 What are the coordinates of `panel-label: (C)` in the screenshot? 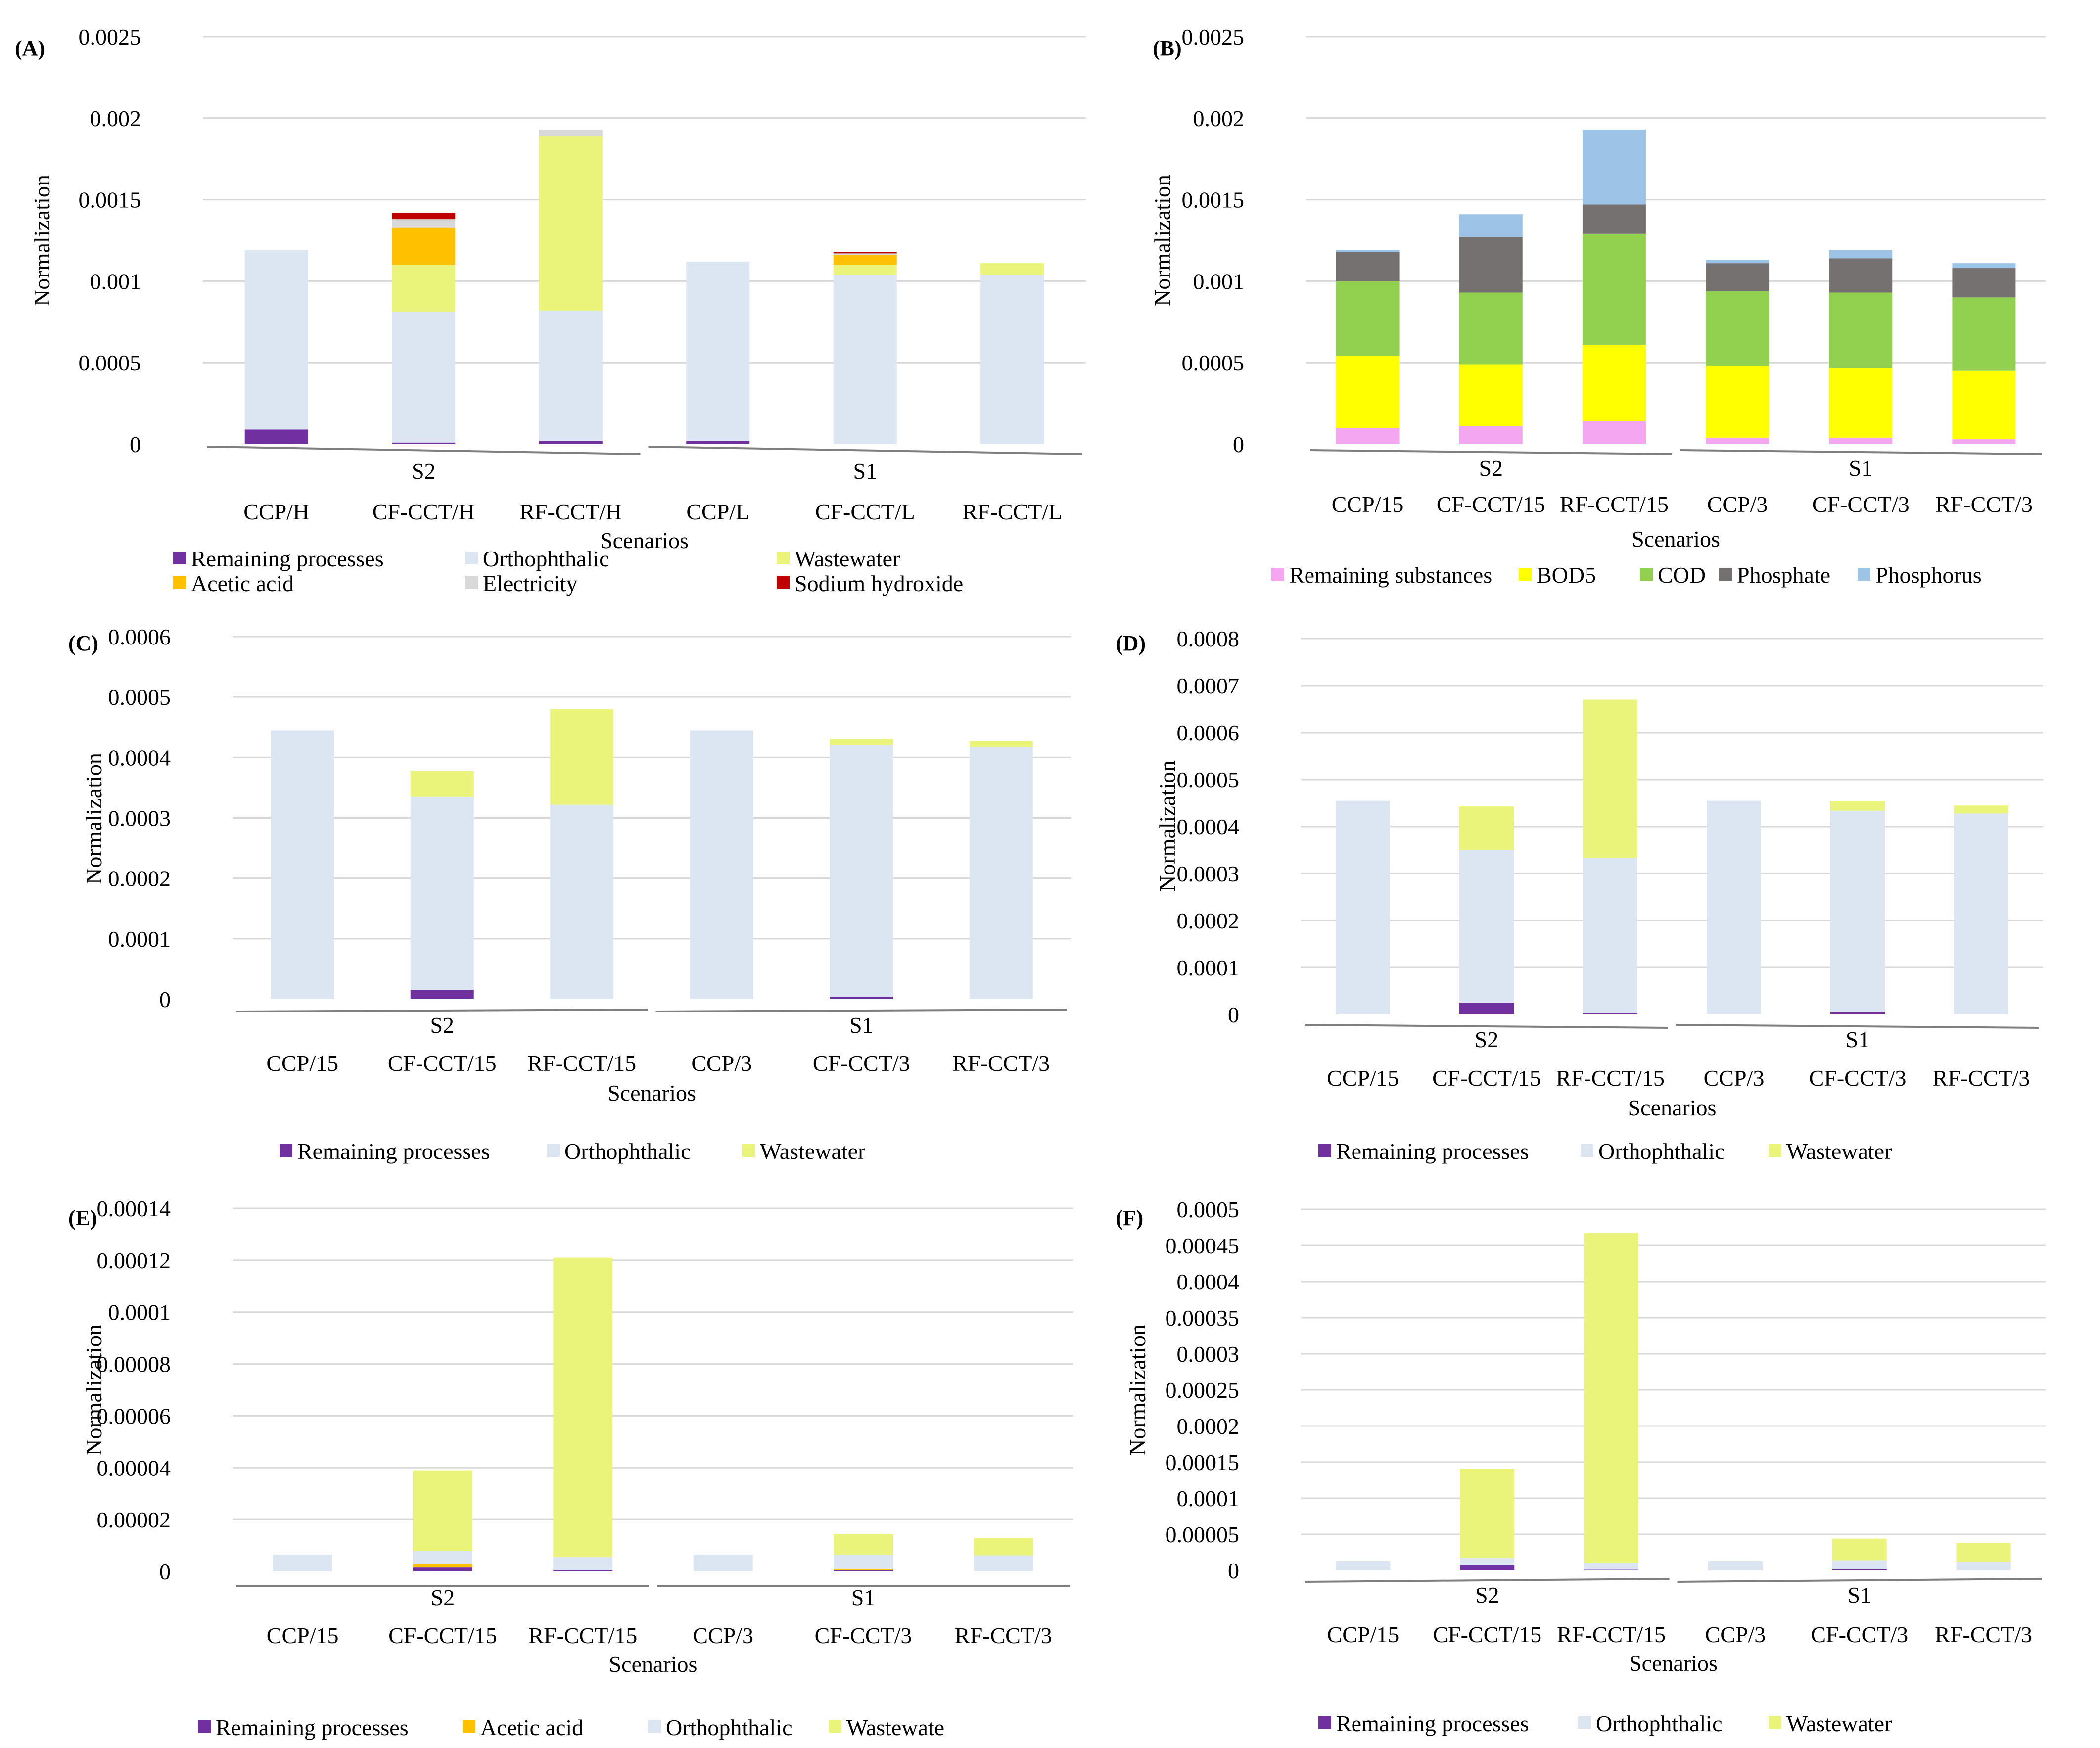 It's located at (83, 643).